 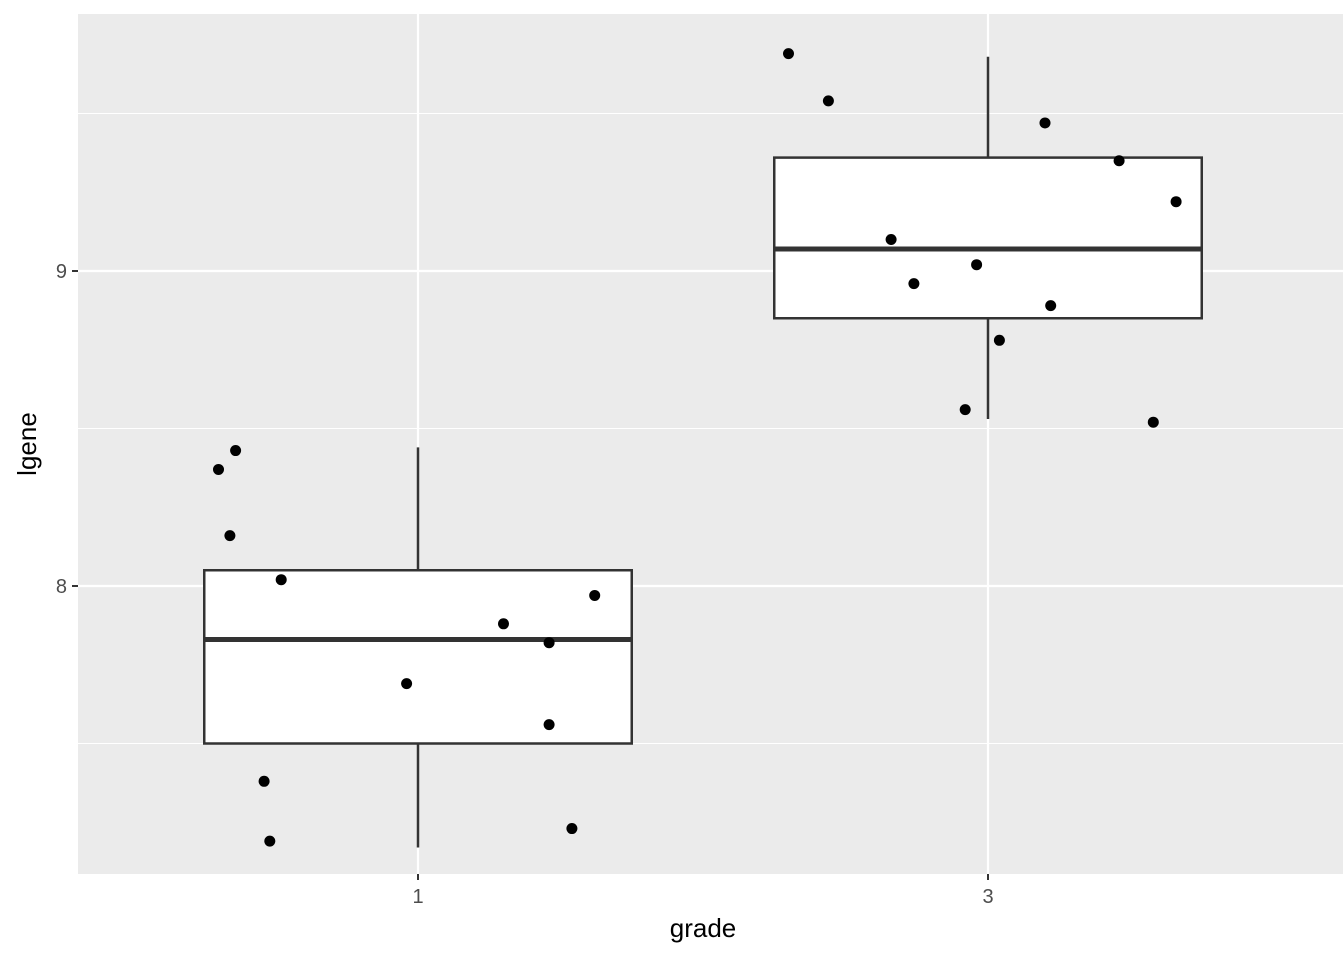 What do you see at coordinates (61, 587) in the screenshot?
I see `y-tick-label: 8` at bounding box center [61, 587].